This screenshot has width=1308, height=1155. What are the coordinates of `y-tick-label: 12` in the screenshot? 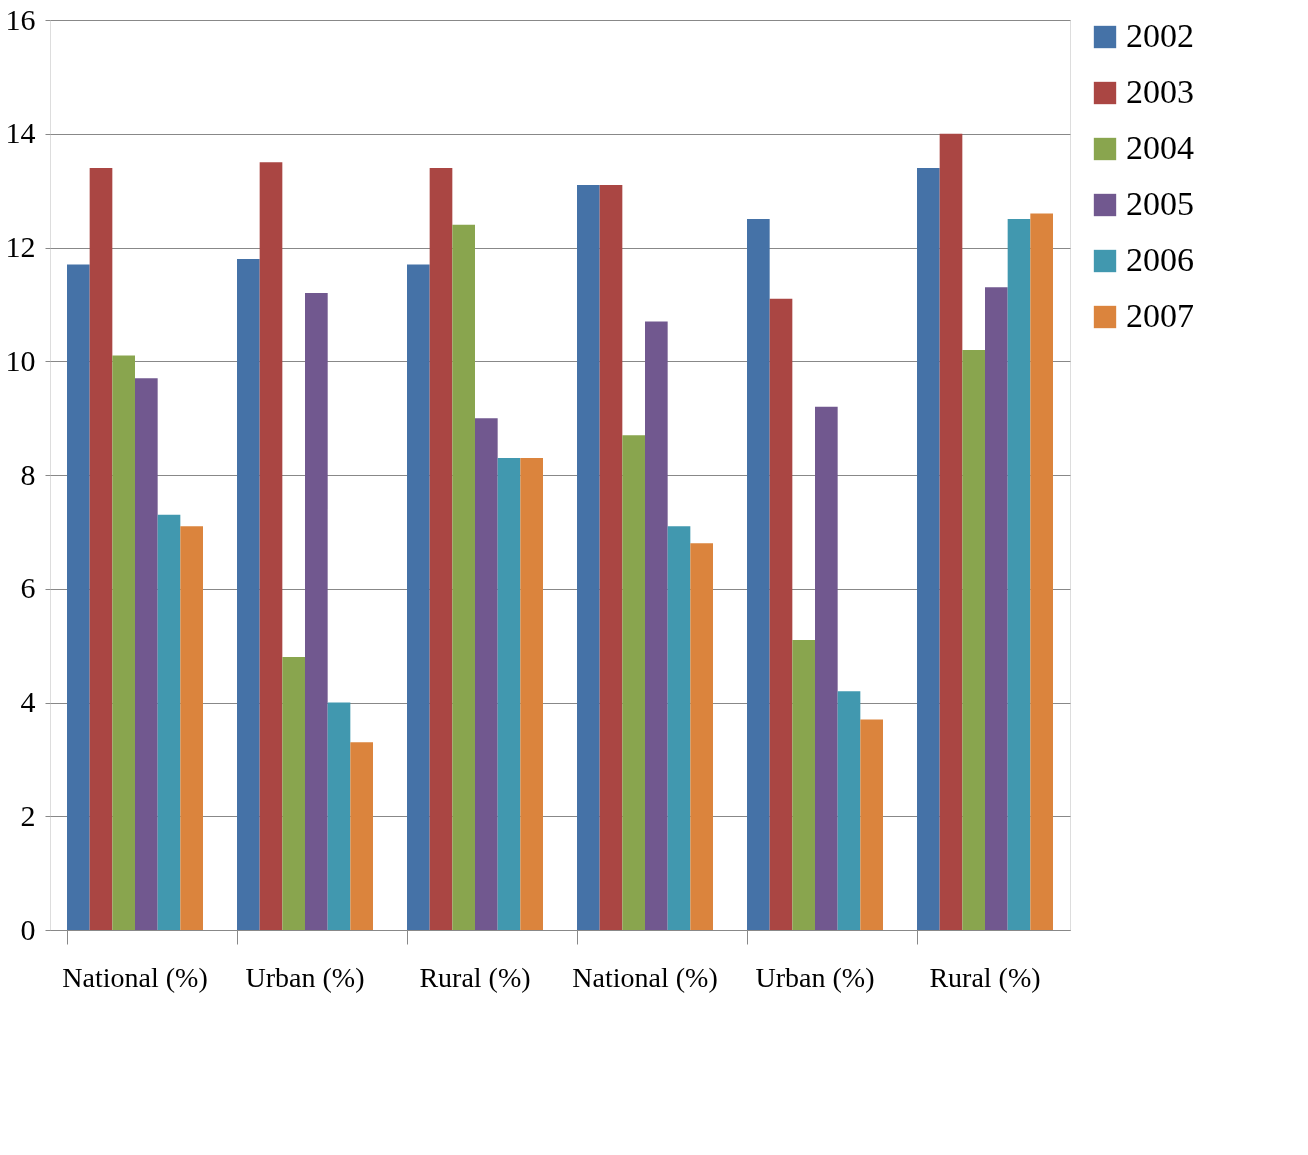 It's located at (20, 246).